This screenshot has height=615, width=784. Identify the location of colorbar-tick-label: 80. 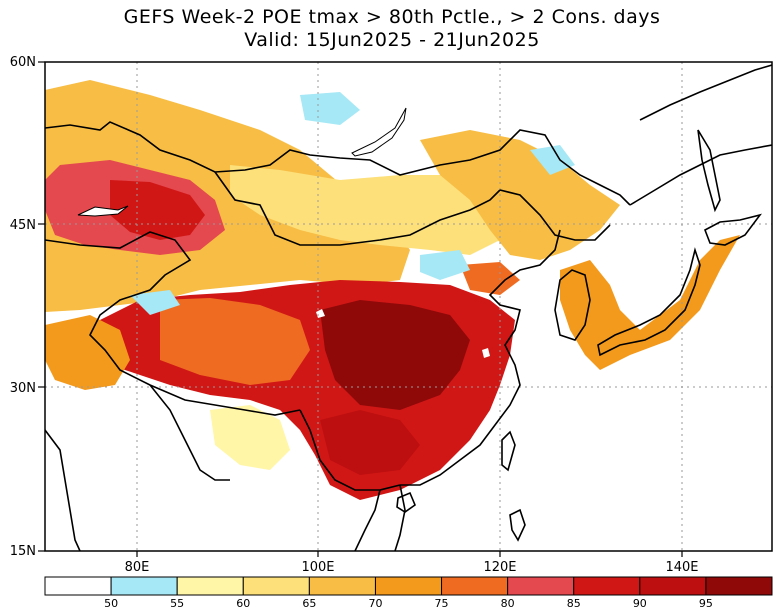
(508, 603).